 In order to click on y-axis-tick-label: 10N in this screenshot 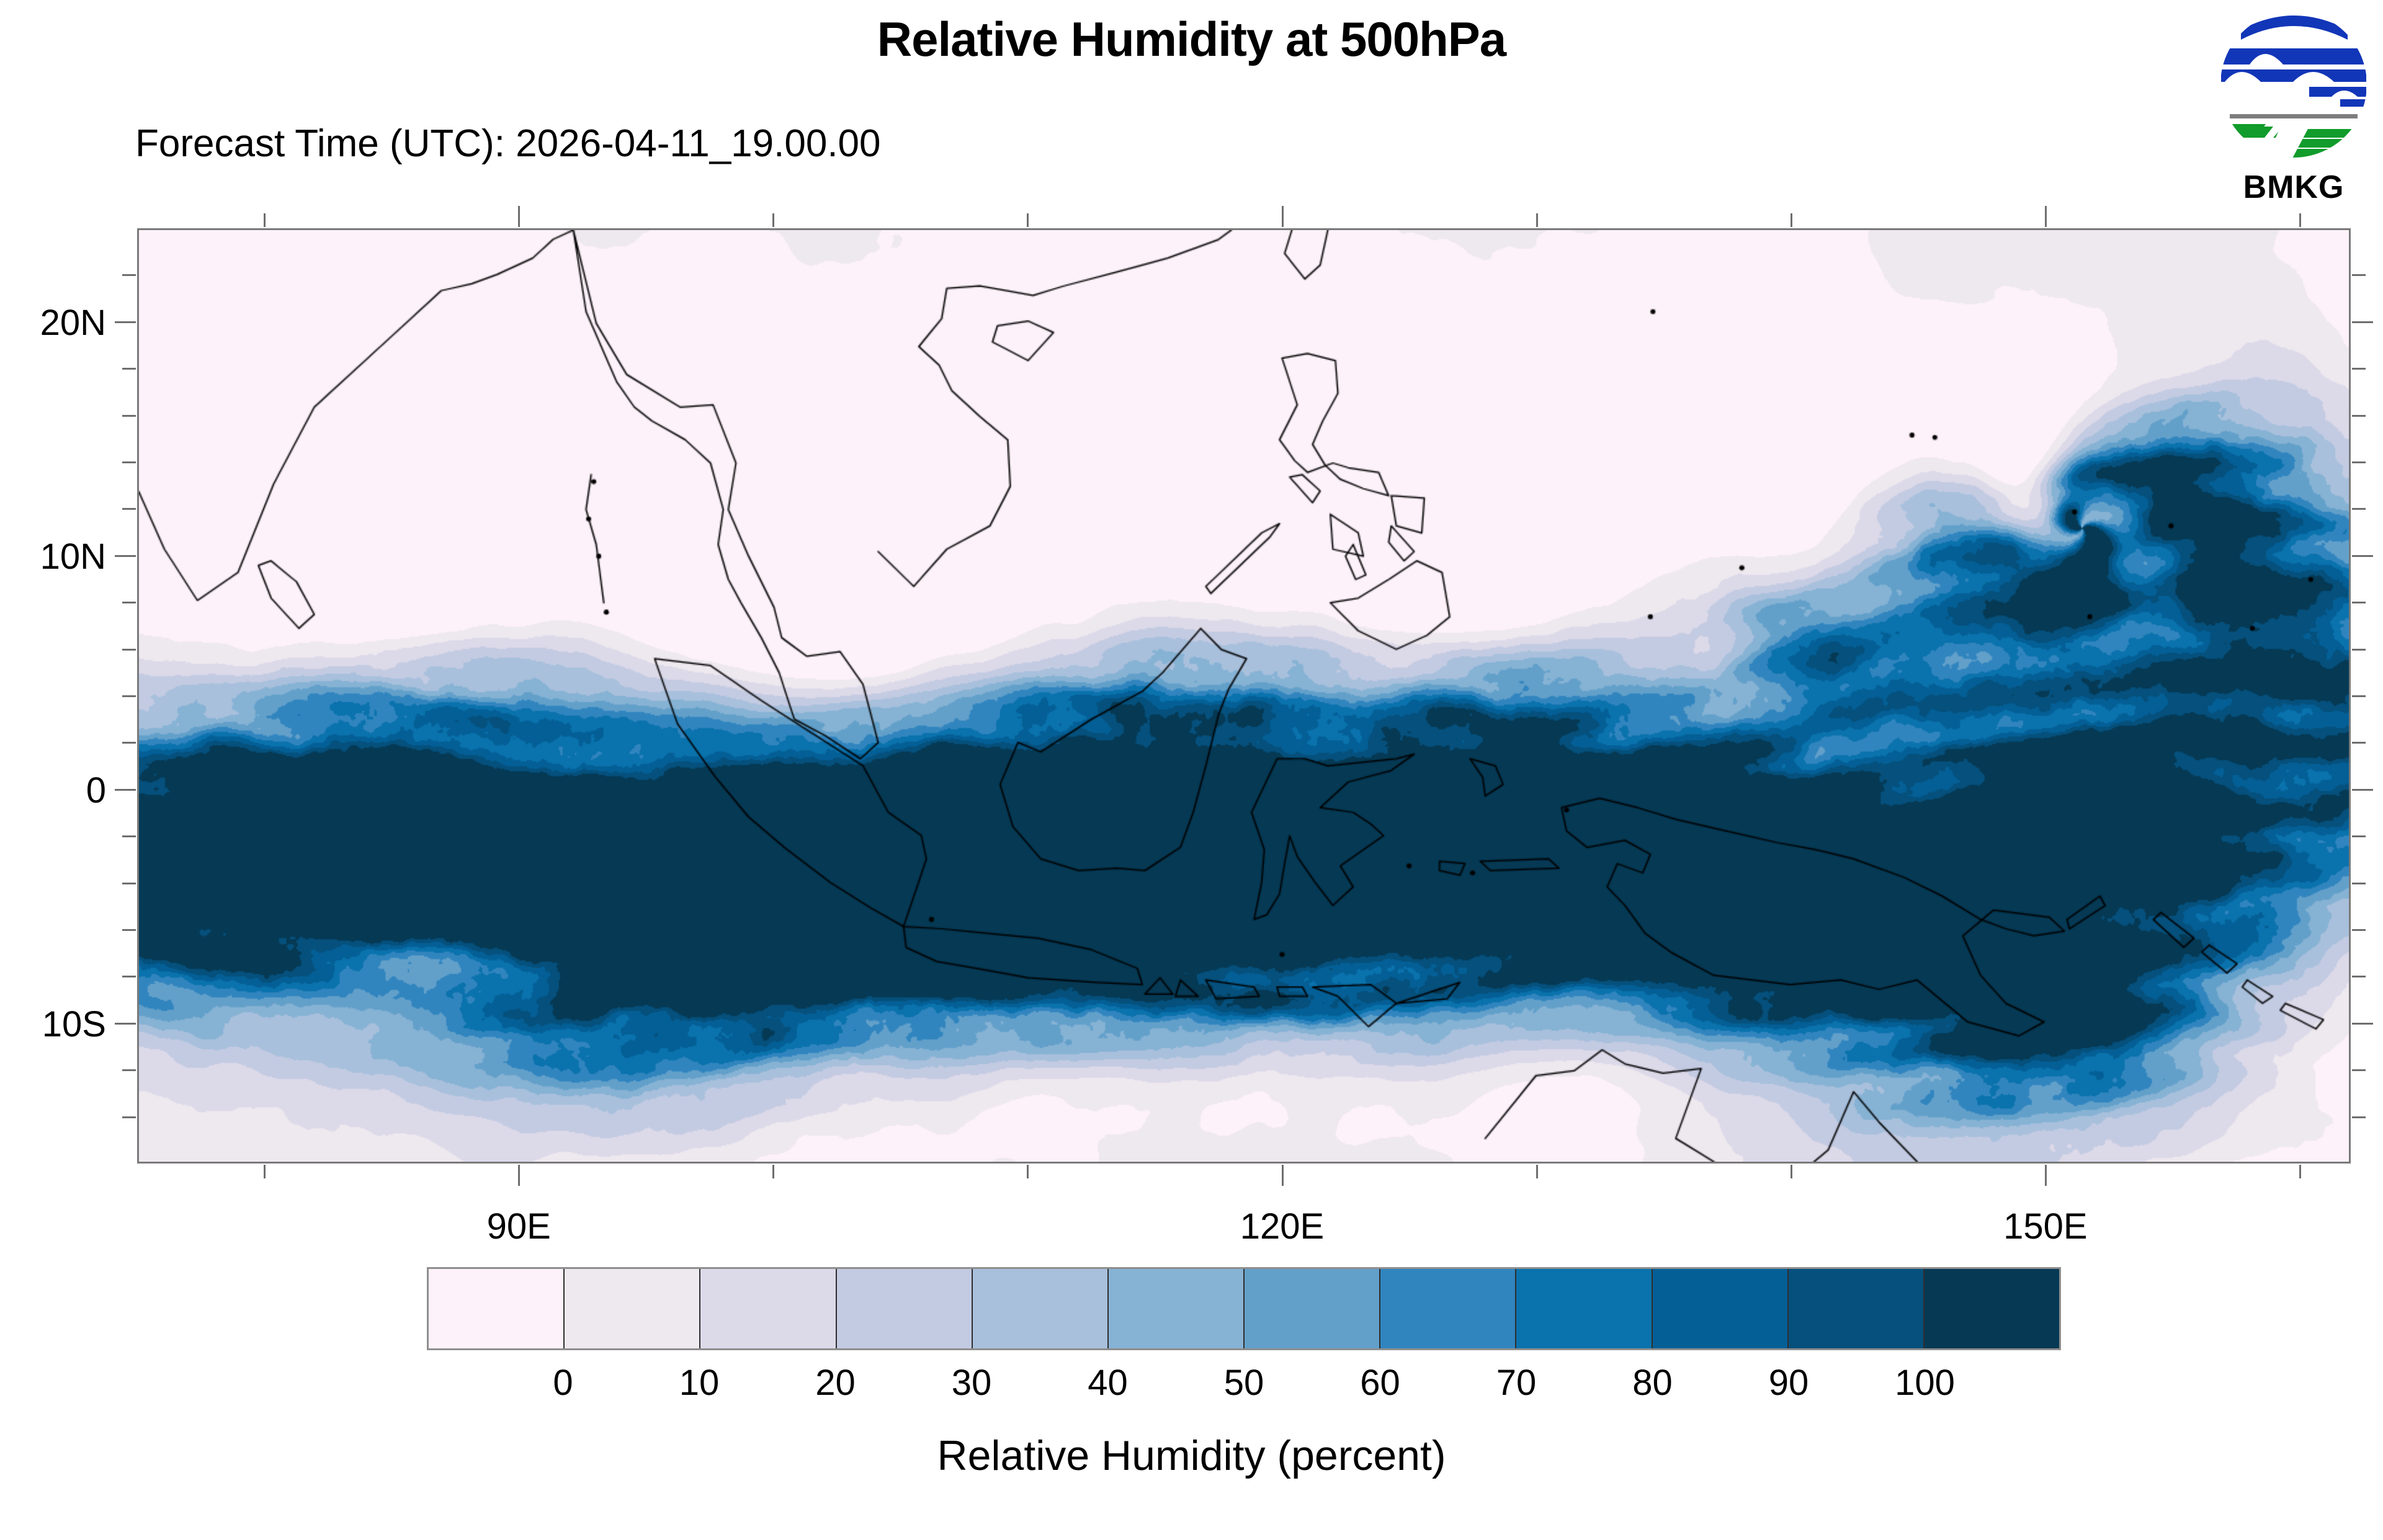, I will do `click(73, 556)`.